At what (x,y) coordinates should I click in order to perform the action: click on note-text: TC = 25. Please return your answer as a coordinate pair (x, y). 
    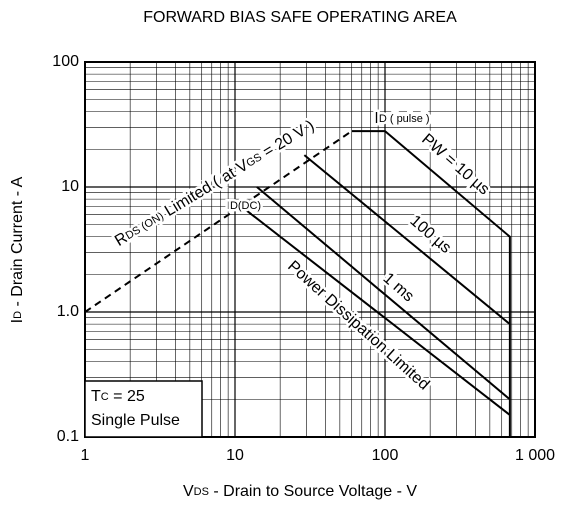
    Looking at the image, I should click on (118, 396).